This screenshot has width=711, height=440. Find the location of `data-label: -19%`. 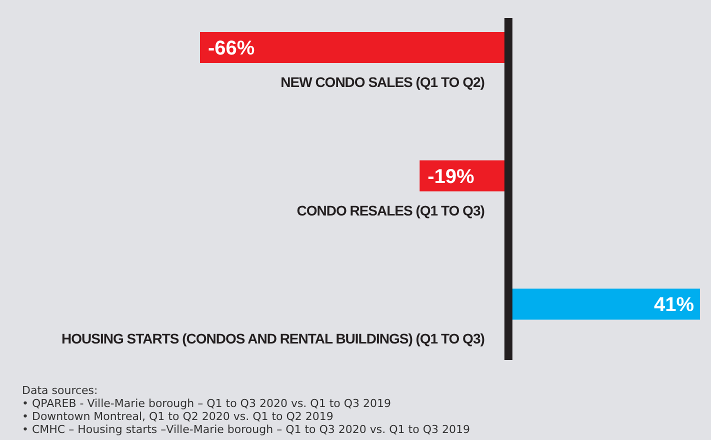

data-label: -19% is located at coordinates (451, 177).